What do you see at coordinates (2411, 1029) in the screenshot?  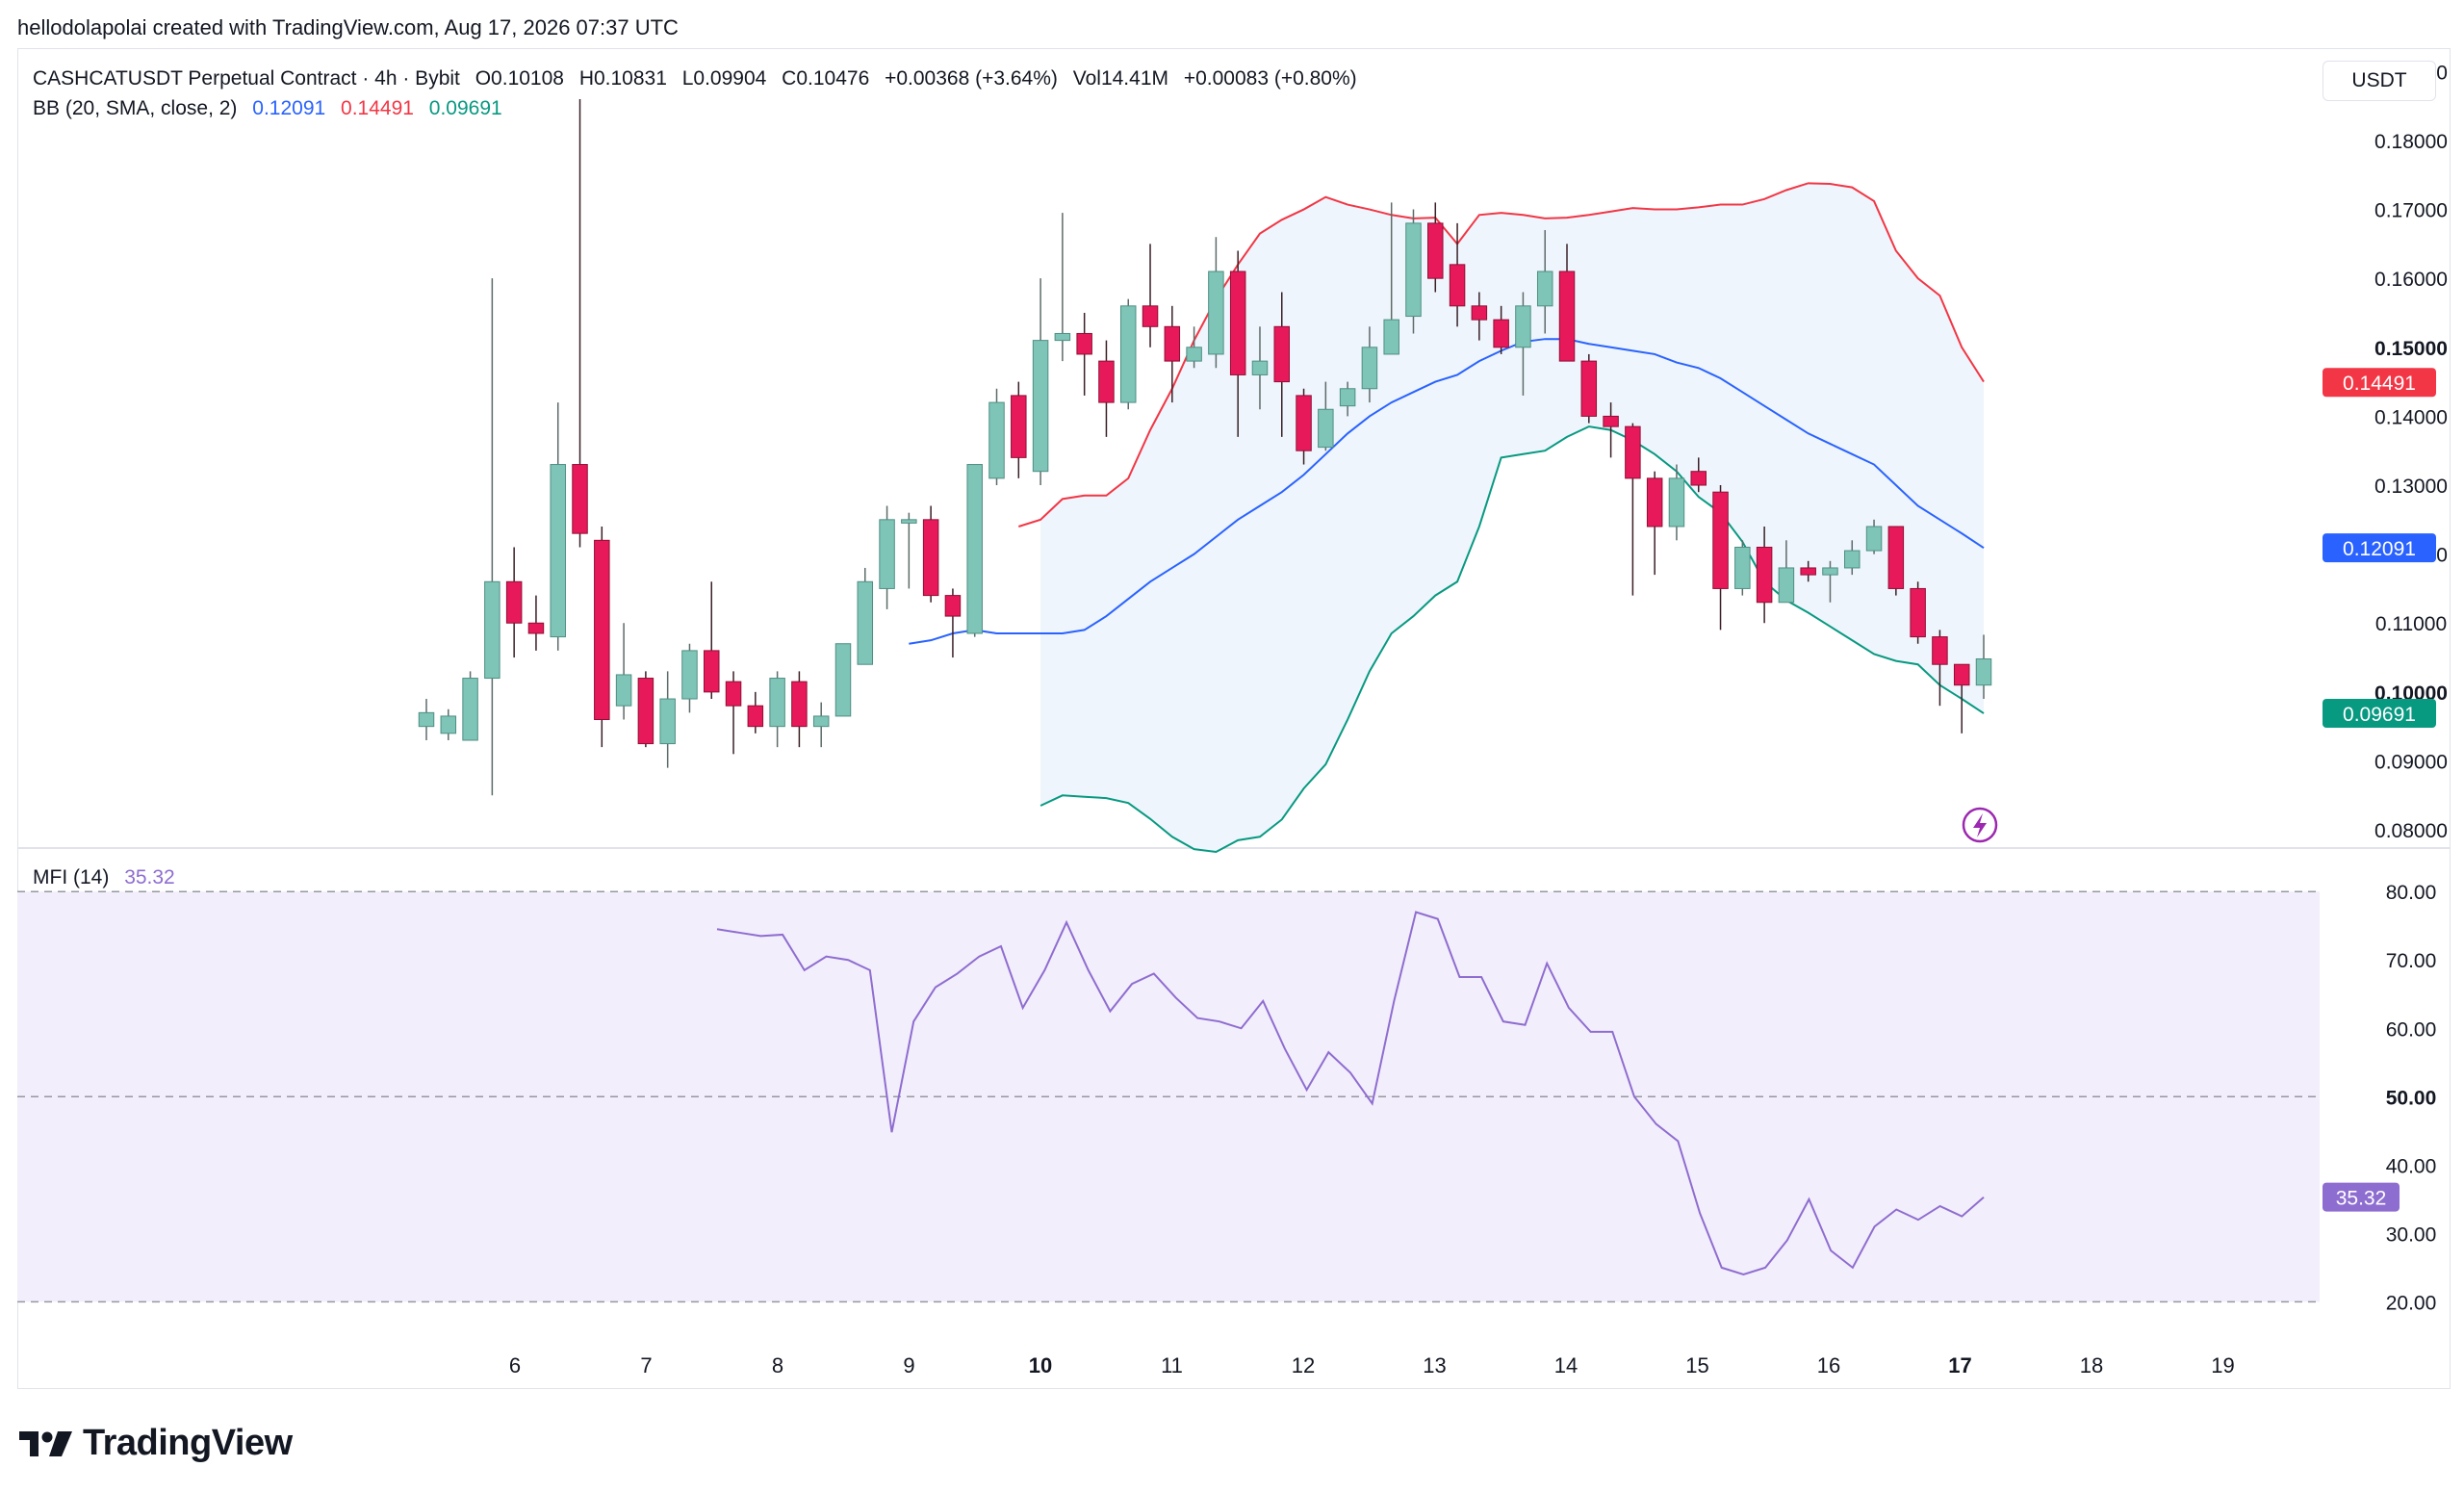 I see `mfi-axis-tick: 60.00` at bounding box center [2411, 1029].